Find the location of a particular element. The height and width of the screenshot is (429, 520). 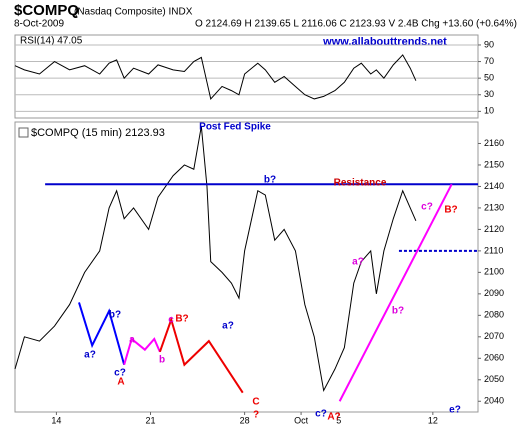

date: 8-Oct-2009 is located at coordinates (39, 24).